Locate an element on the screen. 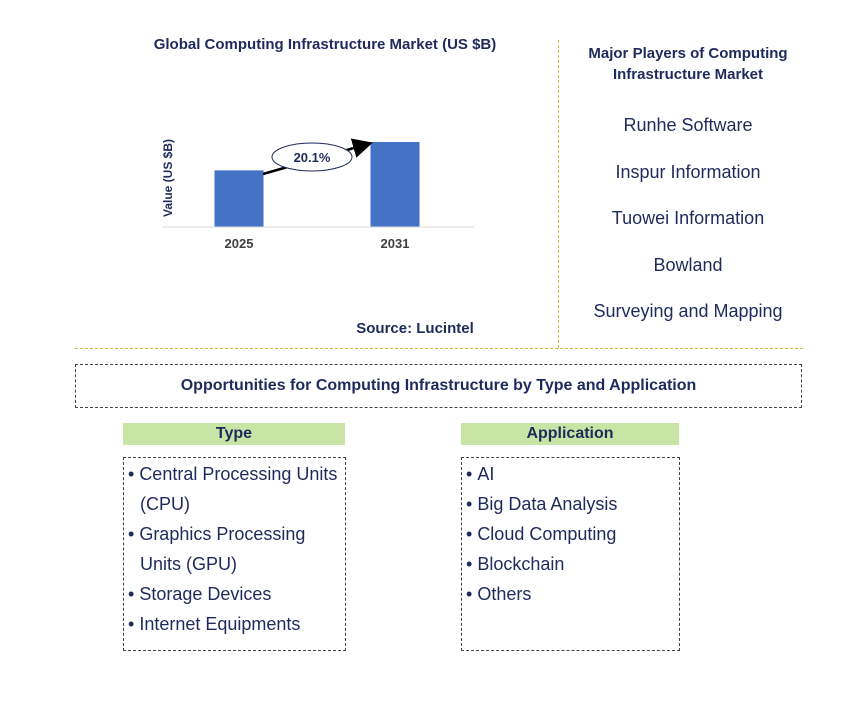  player-item: Tuowei Information is located at coordinates (688, 218).